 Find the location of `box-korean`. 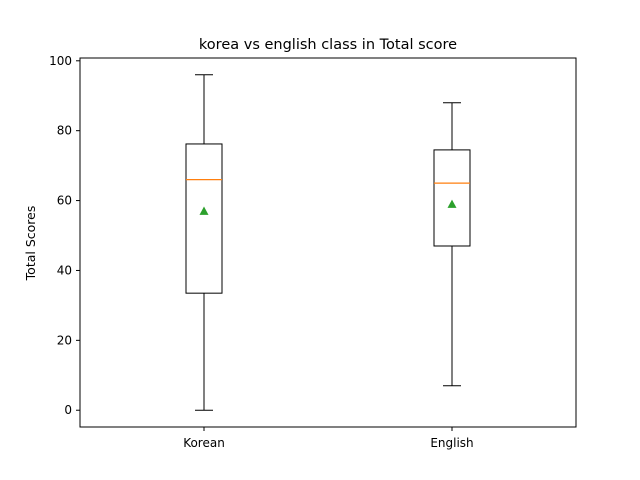

box-korean is located at coordinates (204, 242).